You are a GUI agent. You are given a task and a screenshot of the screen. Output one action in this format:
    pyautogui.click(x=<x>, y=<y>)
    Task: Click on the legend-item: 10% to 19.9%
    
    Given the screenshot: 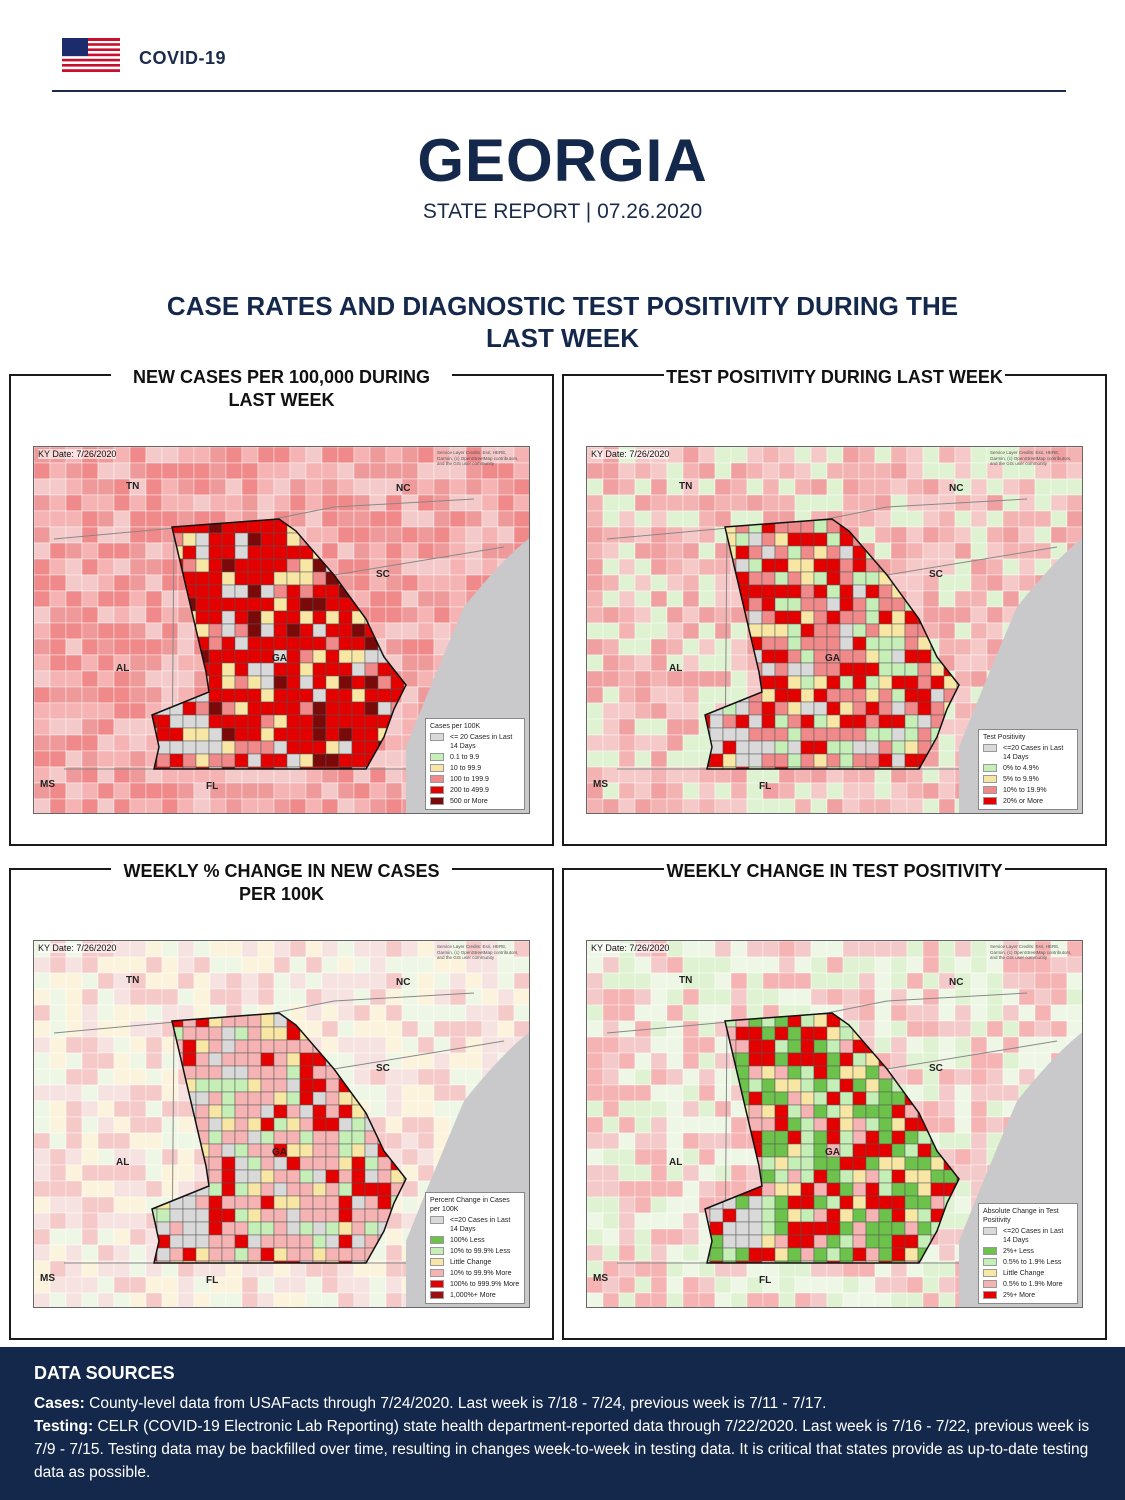 What is the action you would take?
    pyautogui.click(x=1028, y=790)
    